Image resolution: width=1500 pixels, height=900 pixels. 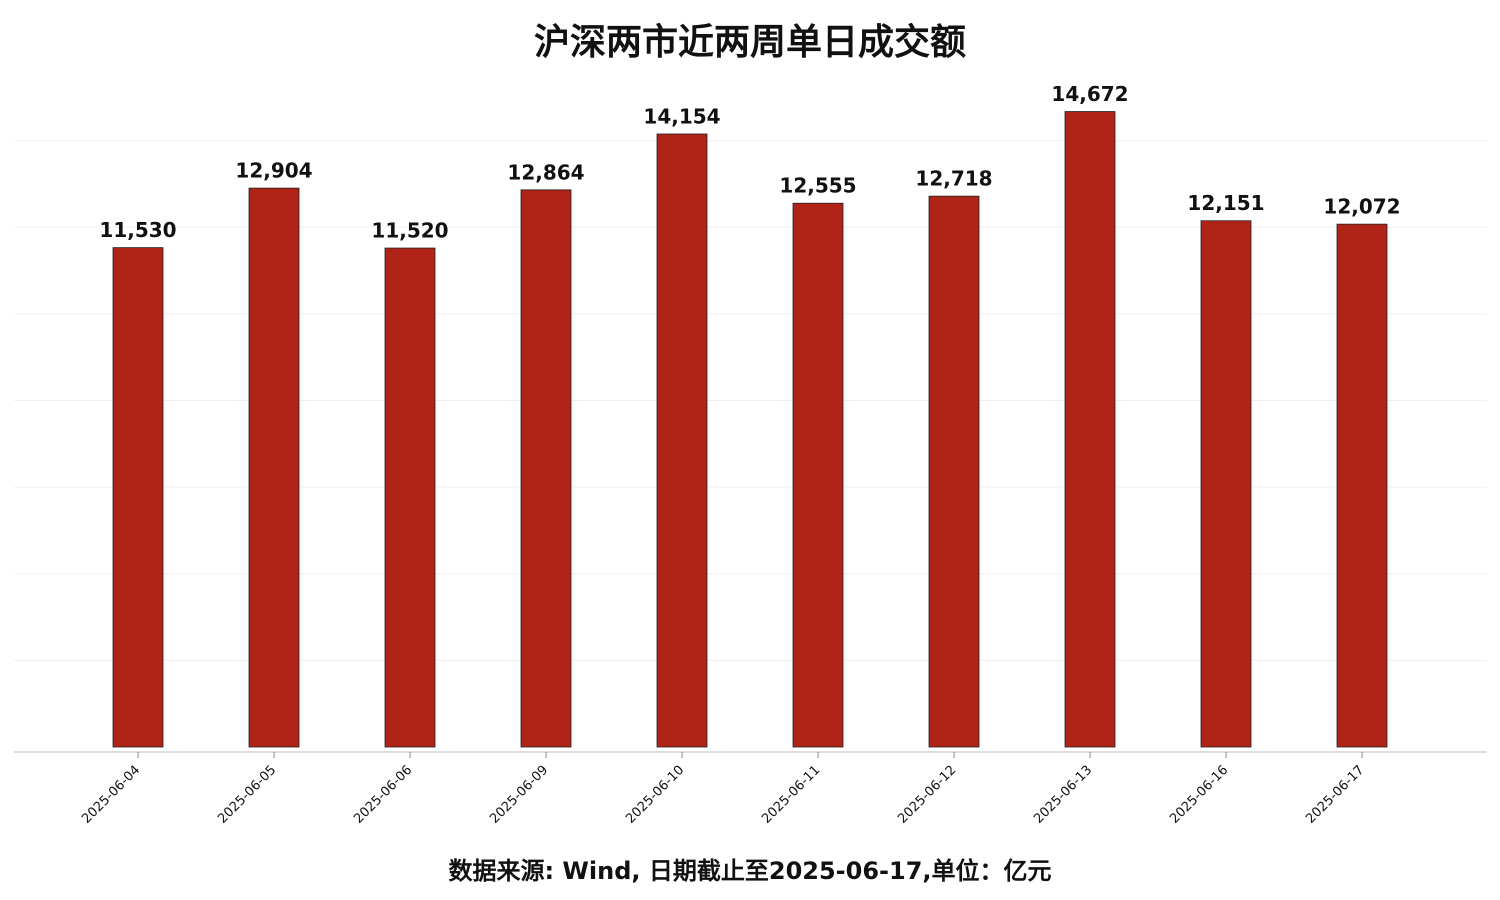 I want to click on x-tick-label: 2025-06-12, so click(x=927, y=795).